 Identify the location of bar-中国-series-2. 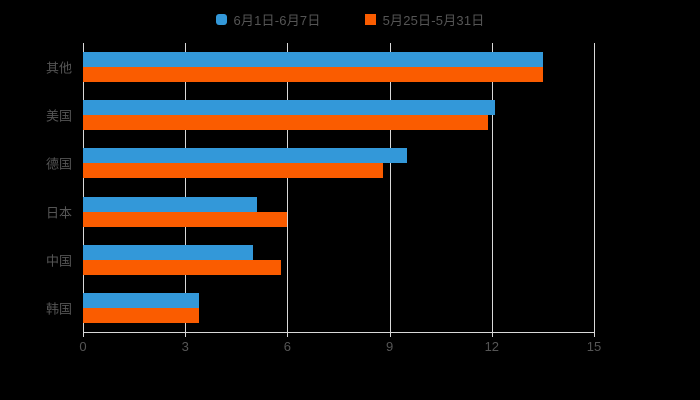
(182, 267).